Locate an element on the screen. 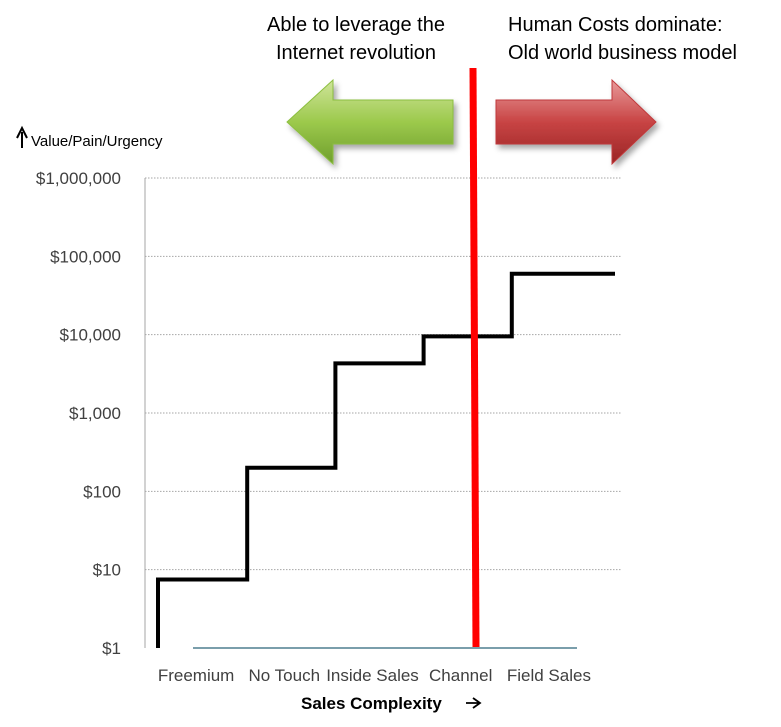 Image resolution: width=781 pixels, height=727 pixels. y-tick-label: $1,000 is located at coordinates (95, 413).